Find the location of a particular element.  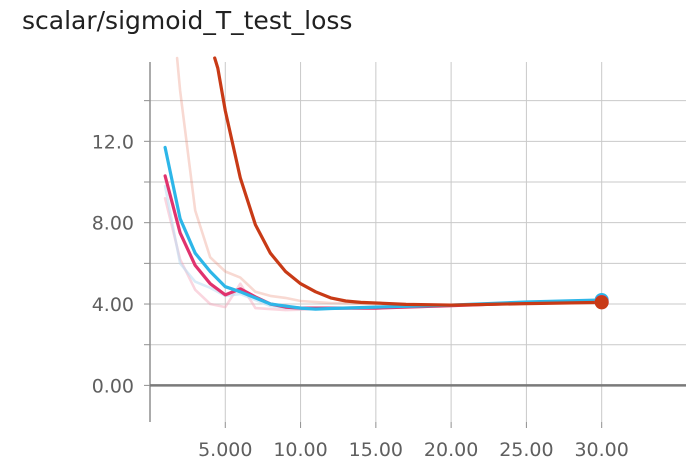

x-tick-label: 20.00 is located at coordinates (451, 450).